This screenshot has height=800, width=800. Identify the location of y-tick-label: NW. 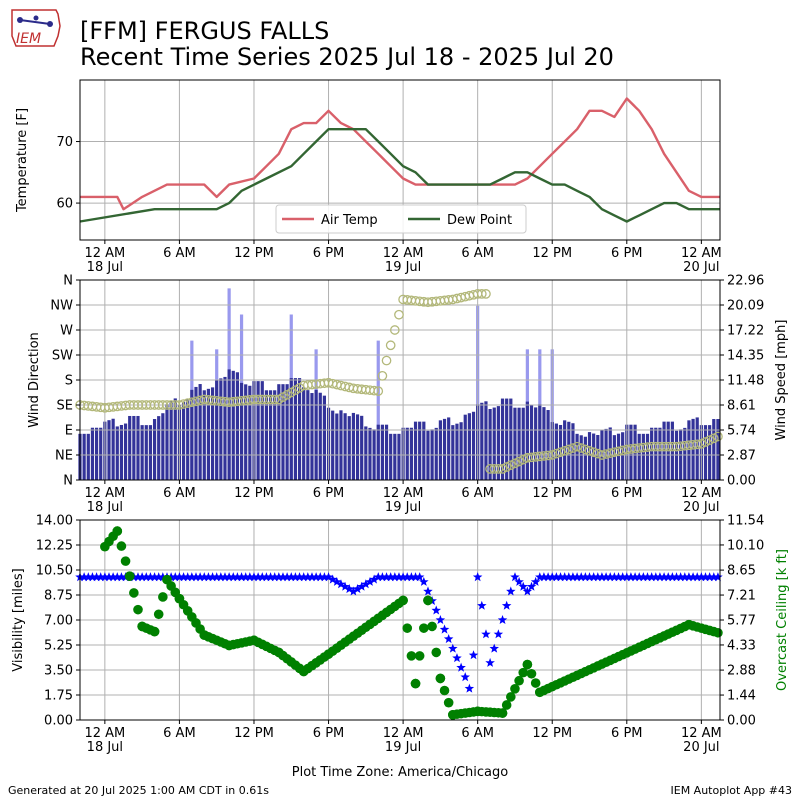
(61, 306).